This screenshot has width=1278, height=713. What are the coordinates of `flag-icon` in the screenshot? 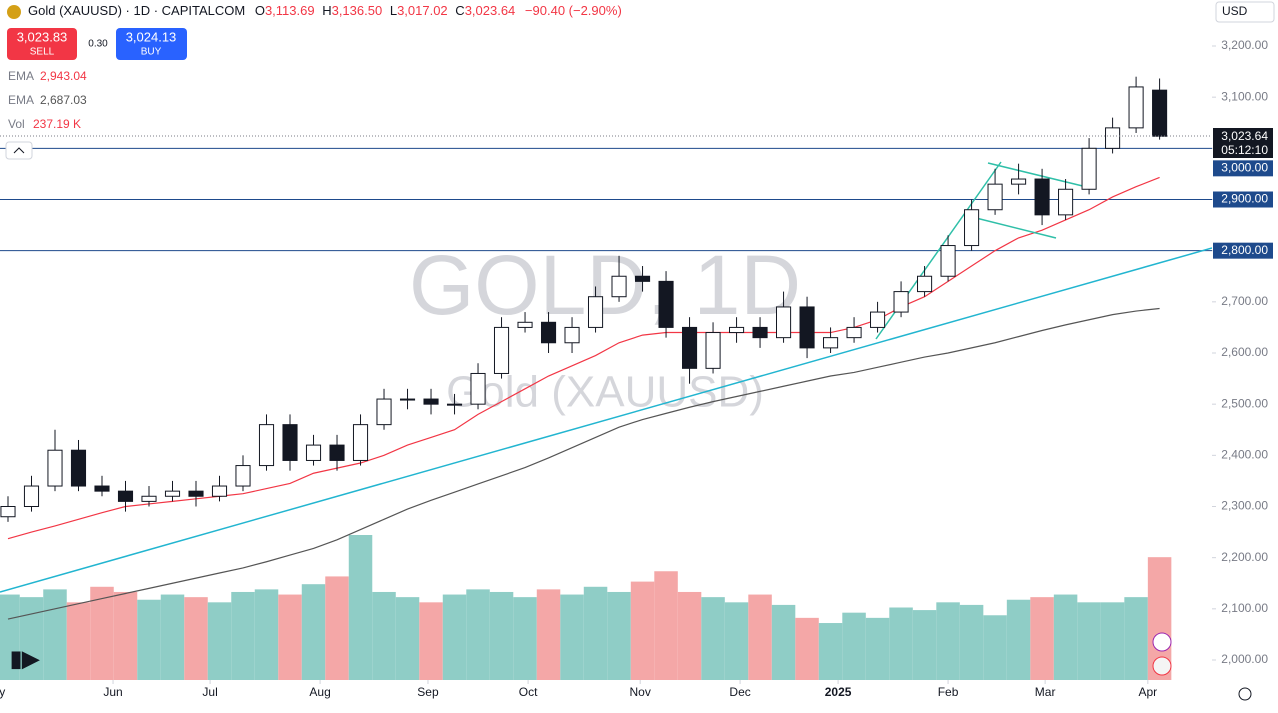 It's located at (1162, 666).